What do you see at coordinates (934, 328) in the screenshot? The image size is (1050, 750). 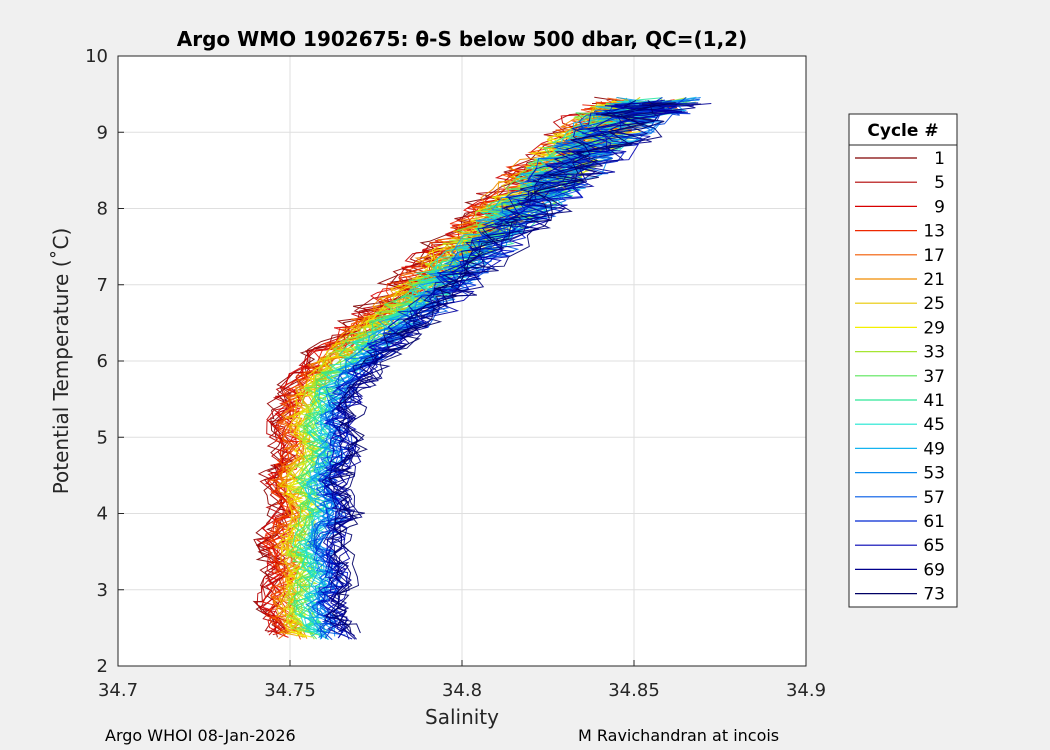 I see `legend-label-29: 29` at bounding box center [934, 328].